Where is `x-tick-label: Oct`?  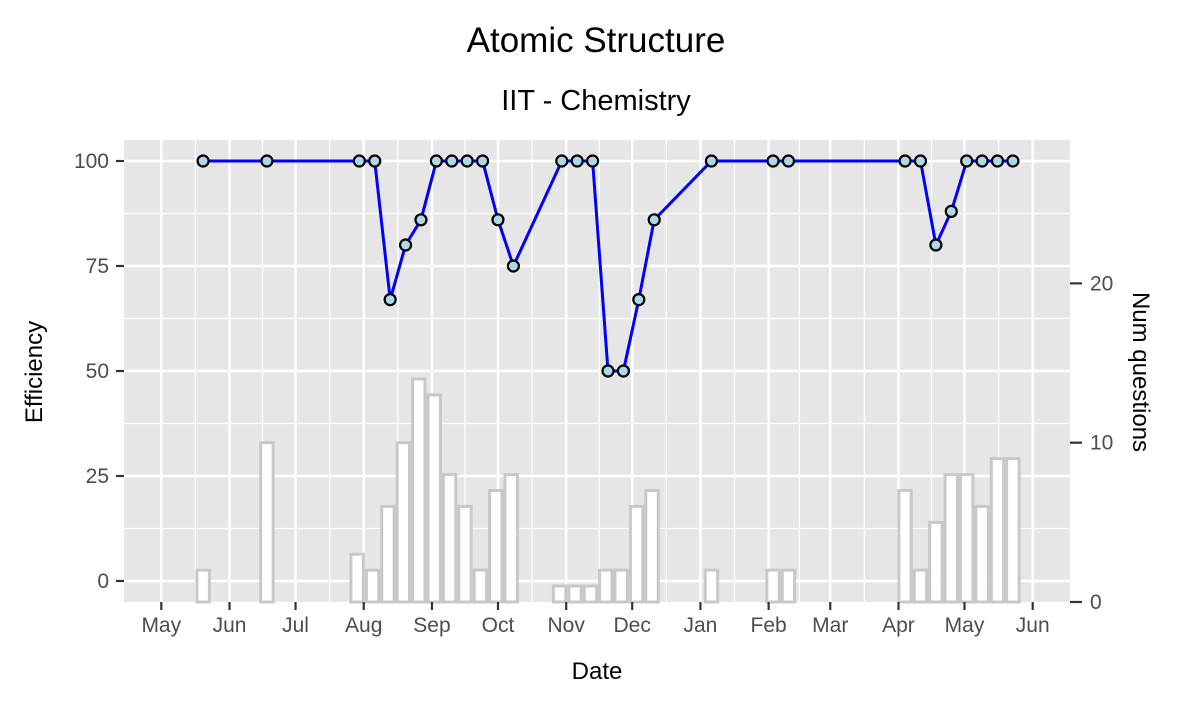 x-tick-label: Oct is located at coordinates (498, 625).